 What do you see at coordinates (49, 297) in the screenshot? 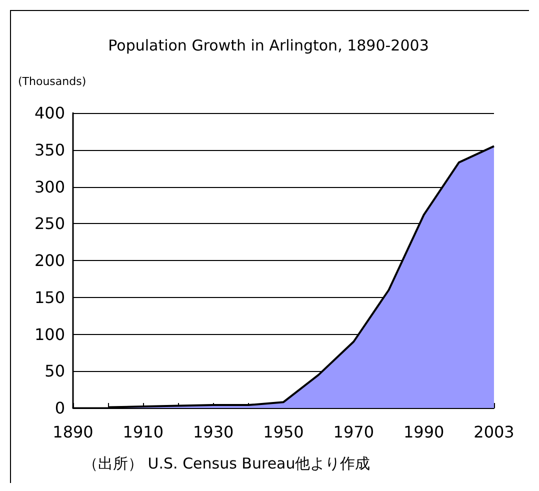
I see `y-tick-label: 150` at bounding box center [49, 297].